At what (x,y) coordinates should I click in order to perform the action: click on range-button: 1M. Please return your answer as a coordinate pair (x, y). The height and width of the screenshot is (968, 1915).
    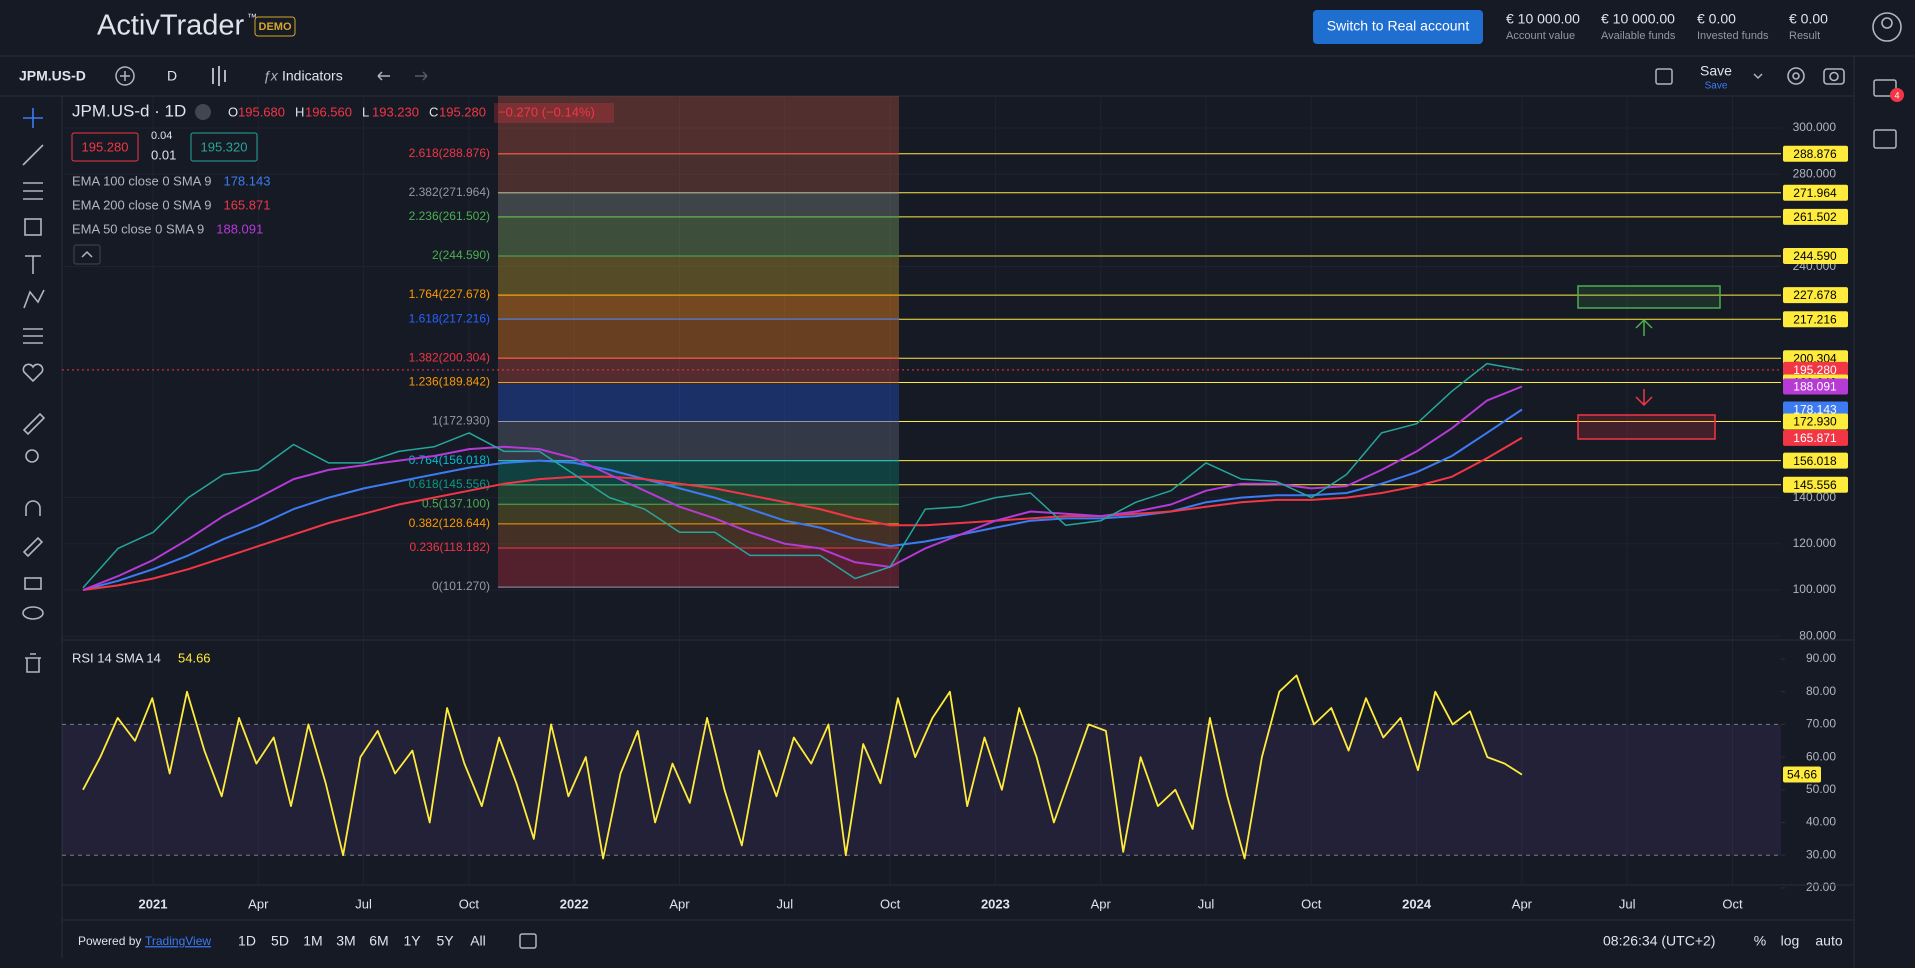
    Looking at the image, I should click on (312, 941).